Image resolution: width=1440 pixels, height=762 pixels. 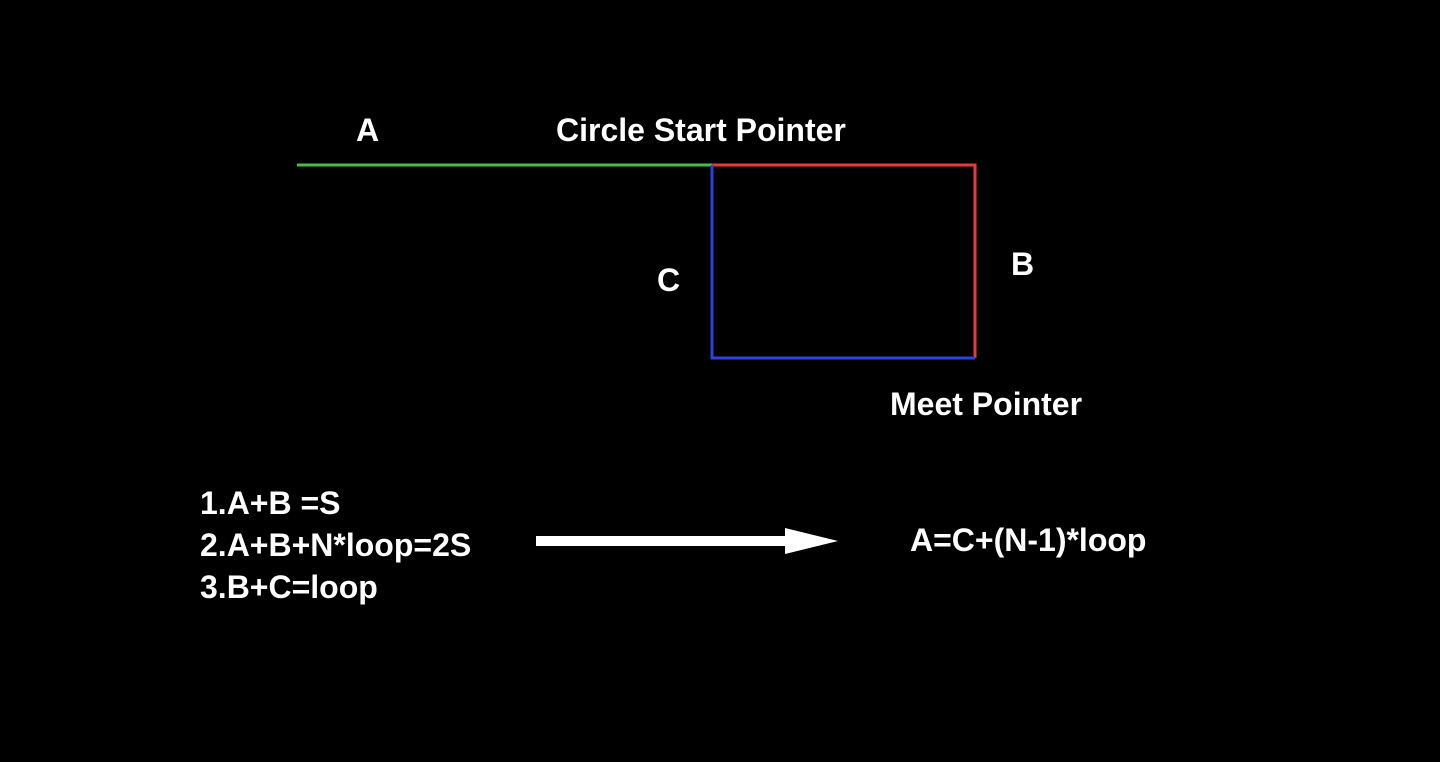 I want to click on equation-2: 2.A+B+N*loop=2S, so click(x=336, y=545).